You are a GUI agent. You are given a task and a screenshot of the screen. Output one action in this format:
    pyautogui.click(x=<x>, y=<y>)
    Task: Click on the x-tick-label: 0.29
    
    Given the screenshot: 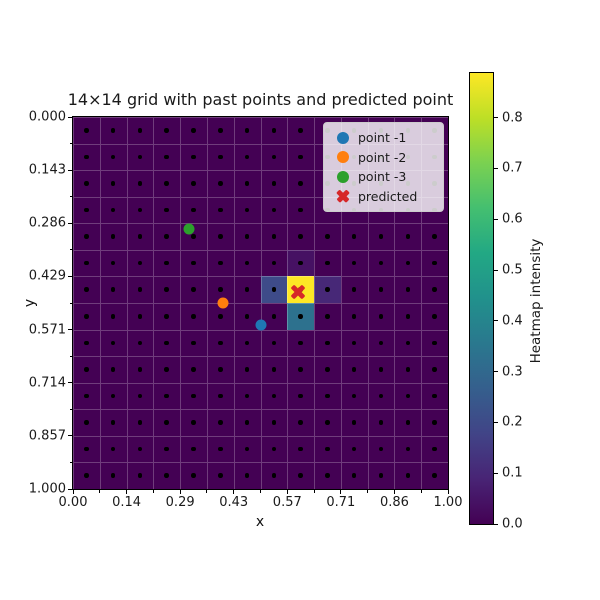 What is the action you would take?
    pyautogui.click(x=180, y=502)
    